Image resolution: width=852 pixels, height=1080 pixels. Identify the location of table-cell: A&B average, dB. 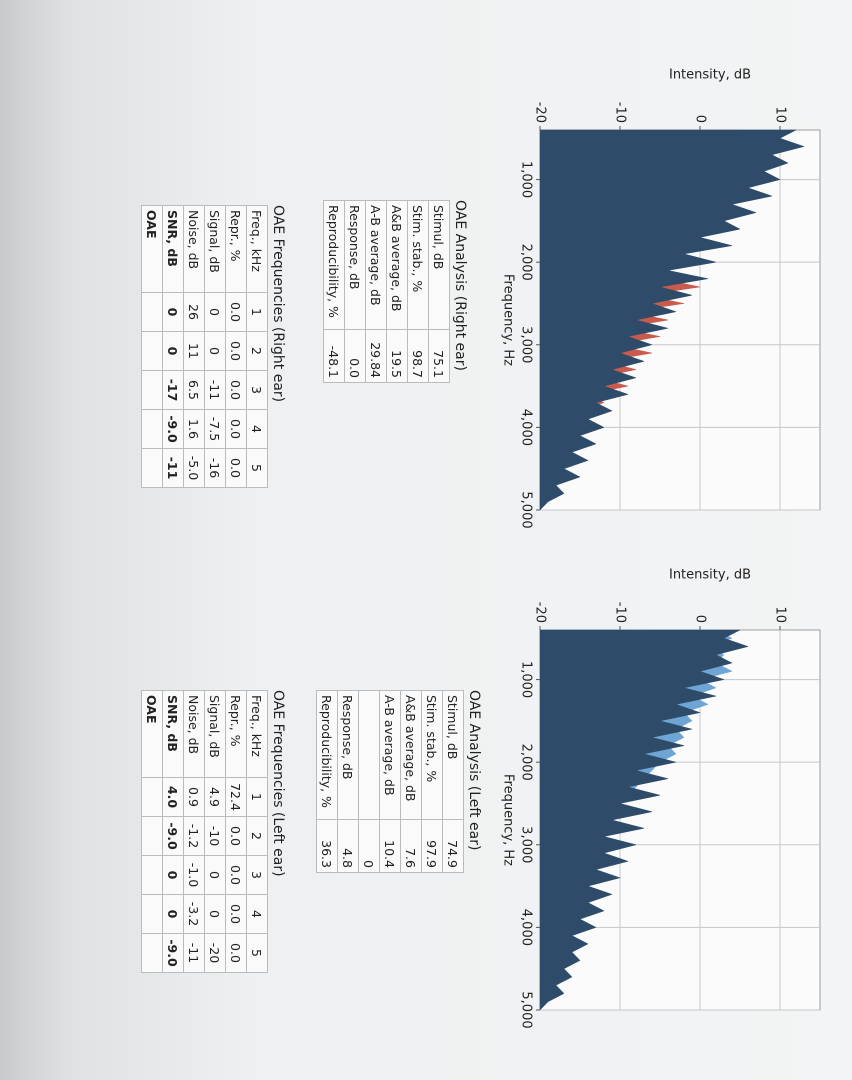
(411, 755).